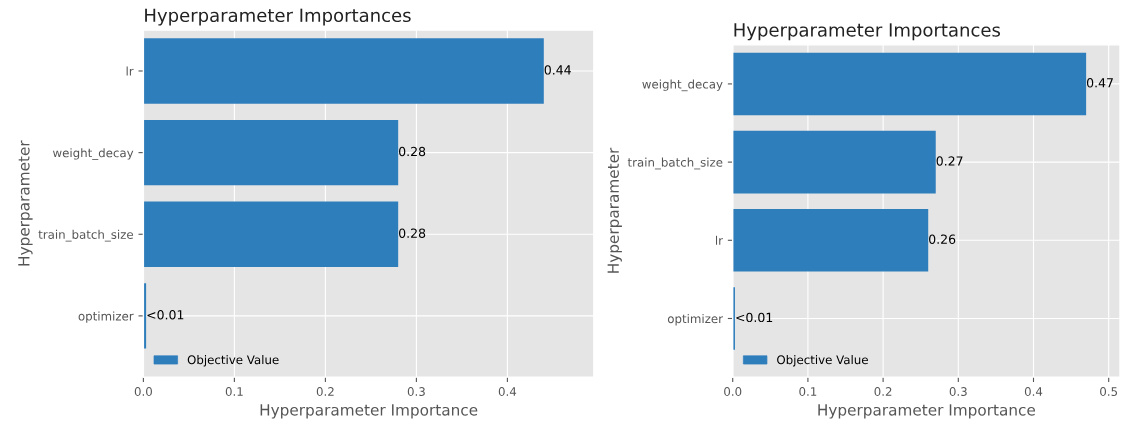 This screenshot has height=431, width=1129. What do you see at coordinates (557, 70) in the screenshot?
I see `data-label: 0.44` at bounding box center [557, 70].